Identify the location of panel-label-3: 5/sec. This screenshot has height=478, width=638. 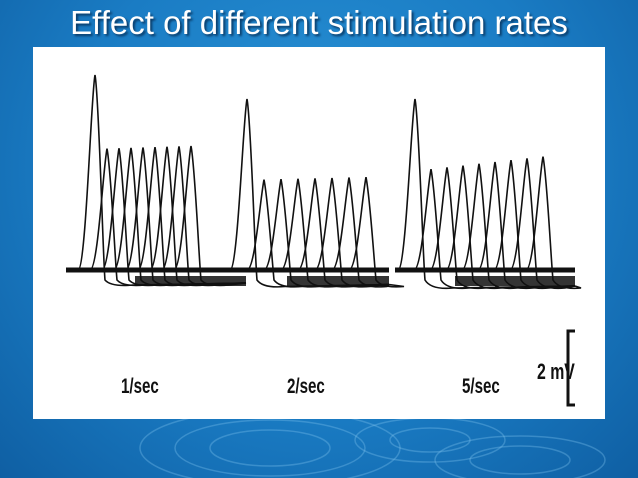
(481, 386).